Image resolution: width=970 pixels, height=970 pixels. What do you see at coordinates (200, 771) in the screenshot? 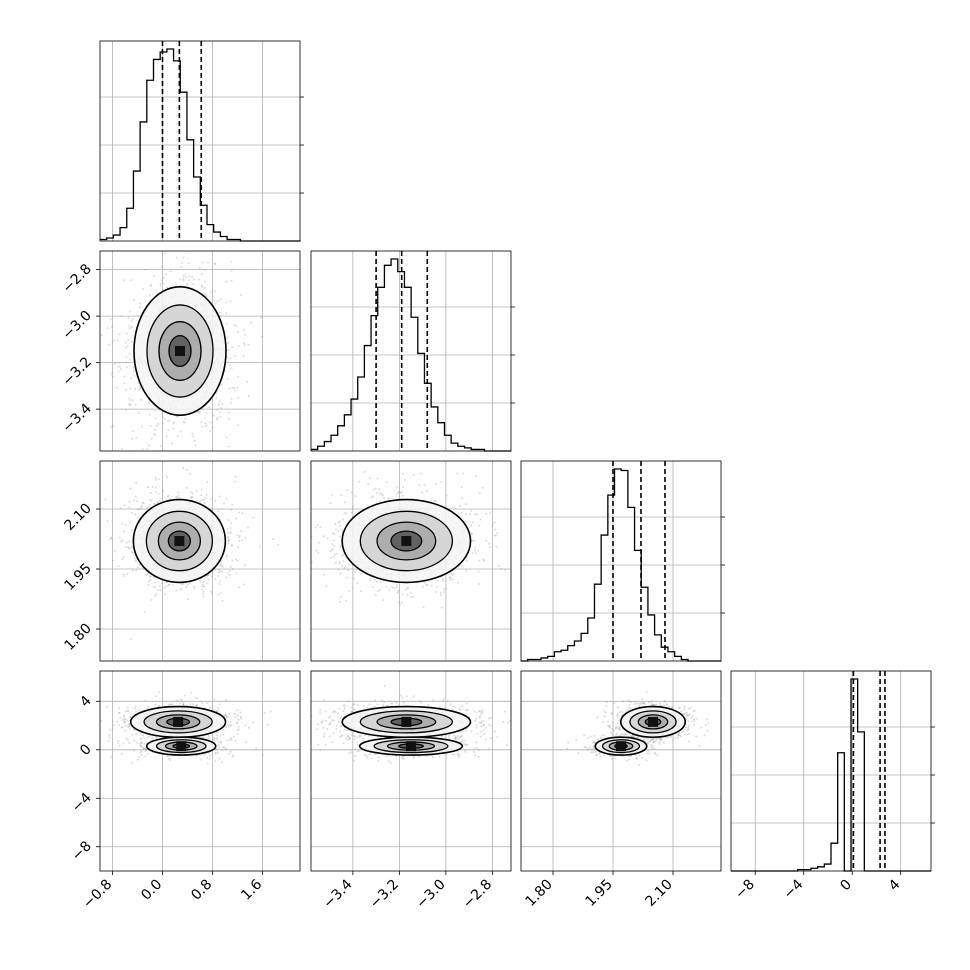
I see `pair-3-frame` at bounding box center [200, 771].